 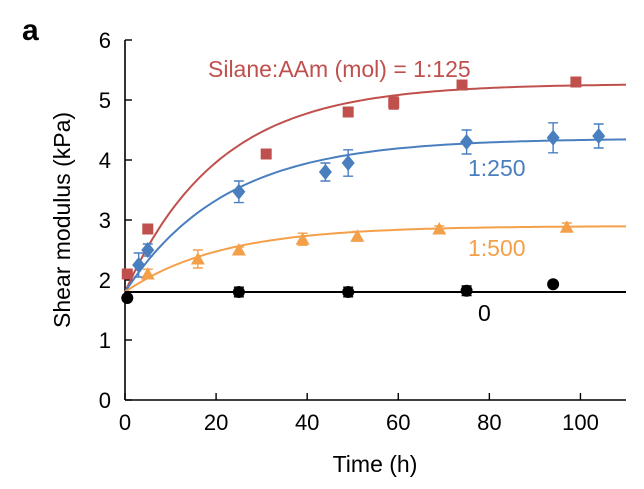 What do you see at coordinates (105, 280) in the screenshot?
I see `y-tick-label: 2` at bounding box center [105, 280].